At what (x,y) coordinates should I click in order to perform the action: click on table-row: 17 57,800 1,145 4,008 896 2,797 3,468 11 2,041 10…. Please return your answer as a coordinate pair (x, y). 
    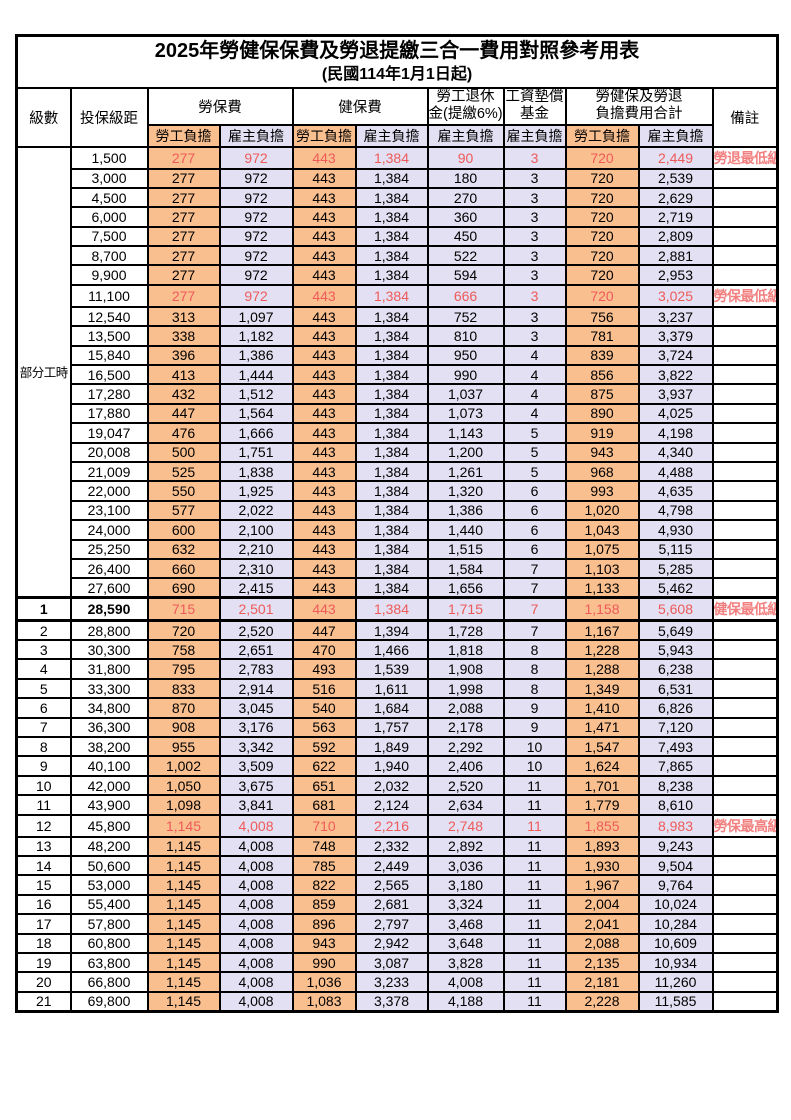
    Looking at the image, I should click on (397, 924).